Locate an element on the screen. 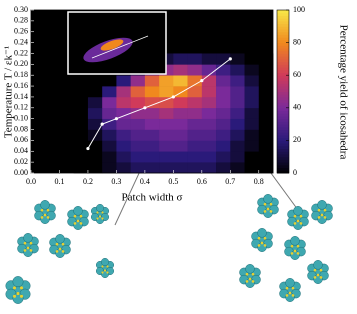 The height and width of the screenshot is (314, 357). colorbar-tick-label: 40 is located at coordinates (297, 107).